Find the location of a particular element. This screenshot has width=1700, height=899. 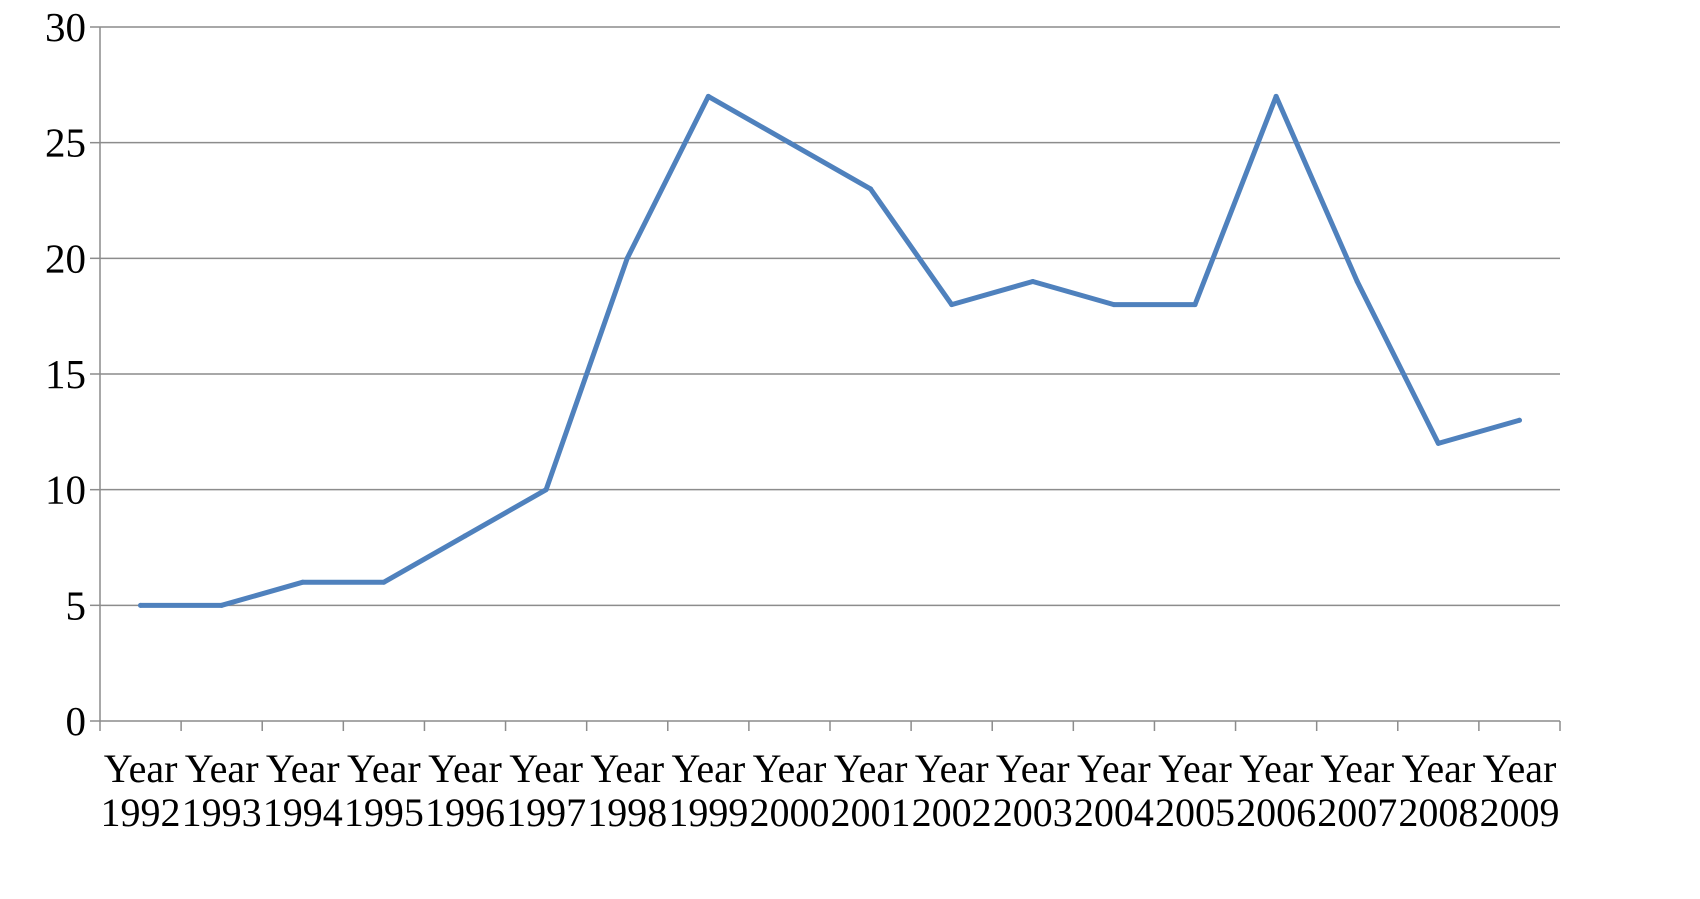

x-tick-label: Year 1999 is located at coordinates (708, 790).